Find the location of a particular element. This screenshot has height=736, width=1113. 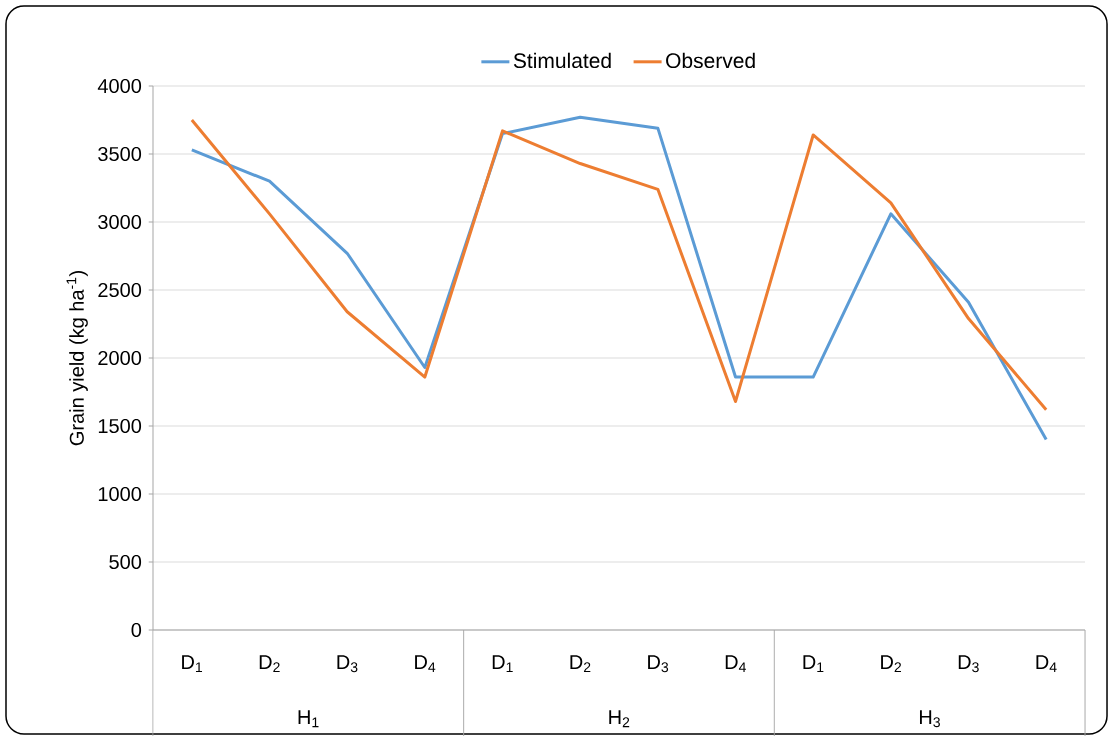

text: H$_{1}$ is located at coordinates (308, 719).